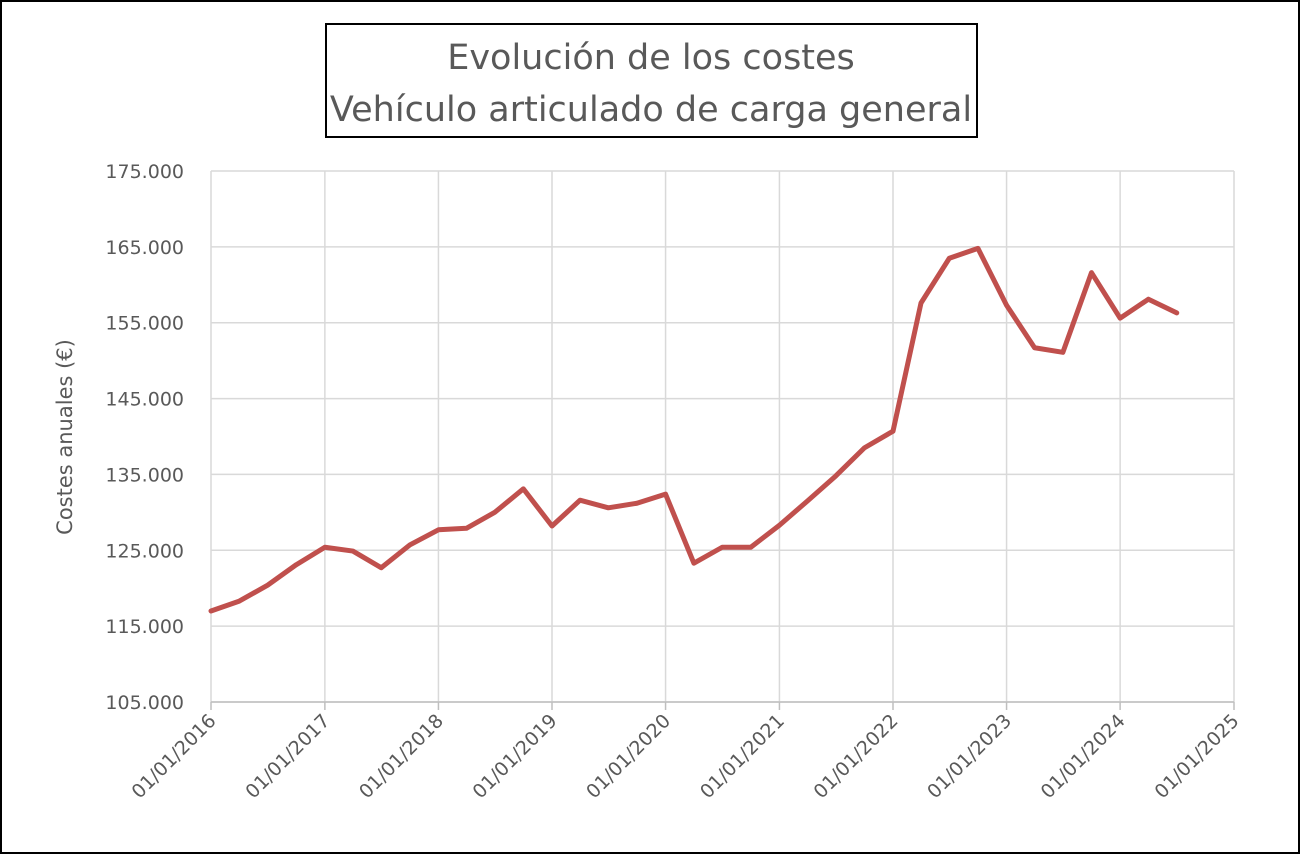 This screenshot has width=1301, height=854. Describe the element at coordinates (65, 437) in the screenshot. I see `y-axis-label: Costes anuales (€)` at that location.